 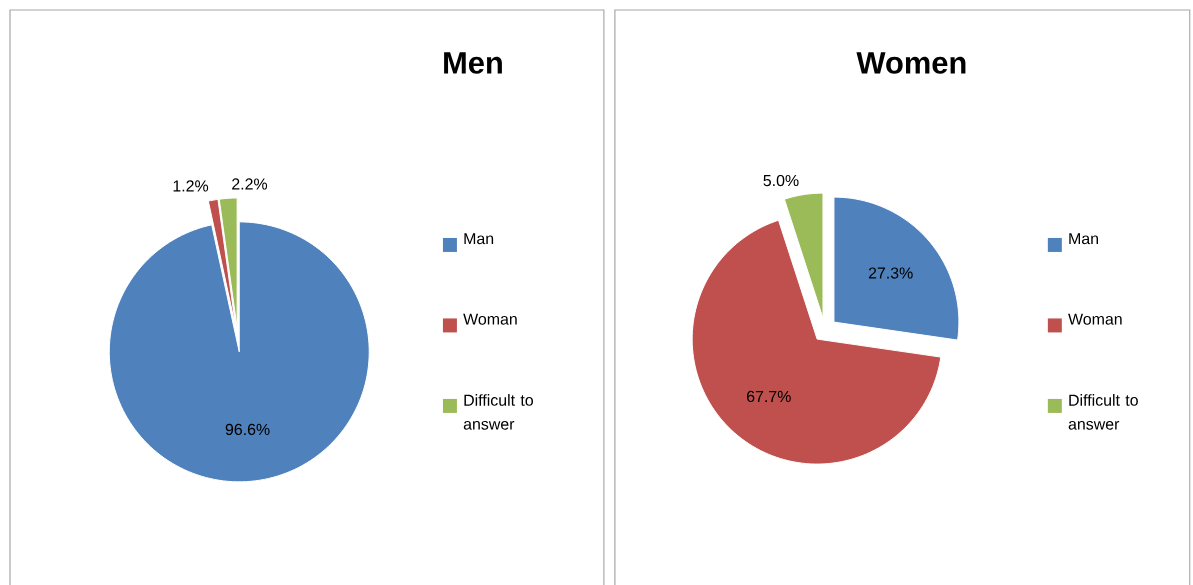 I want to click on data-label: 5.0%, so click(x=781, y=180).